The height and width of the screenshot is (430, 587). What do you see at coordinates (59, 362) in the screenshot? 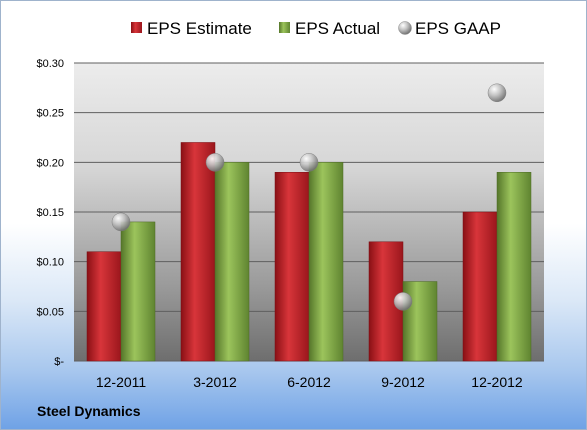
I see `y-tick-label: $-` at bounding box center [59, 362].